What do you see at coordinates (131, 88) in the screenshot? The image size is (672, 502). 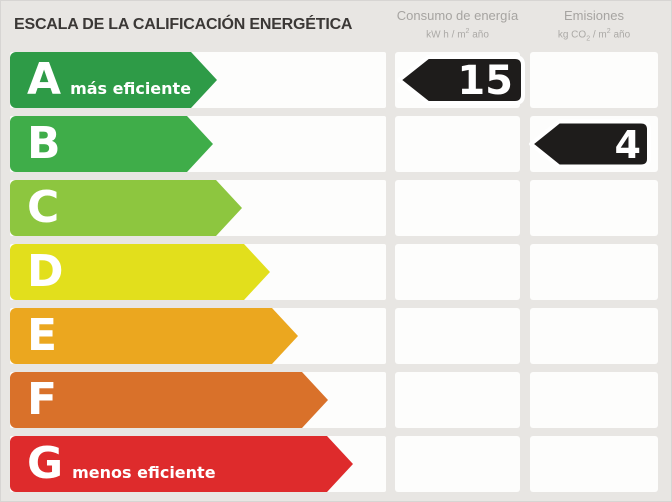 I see `efficiency-label: más eficiente` at bounding box center [131, 88].